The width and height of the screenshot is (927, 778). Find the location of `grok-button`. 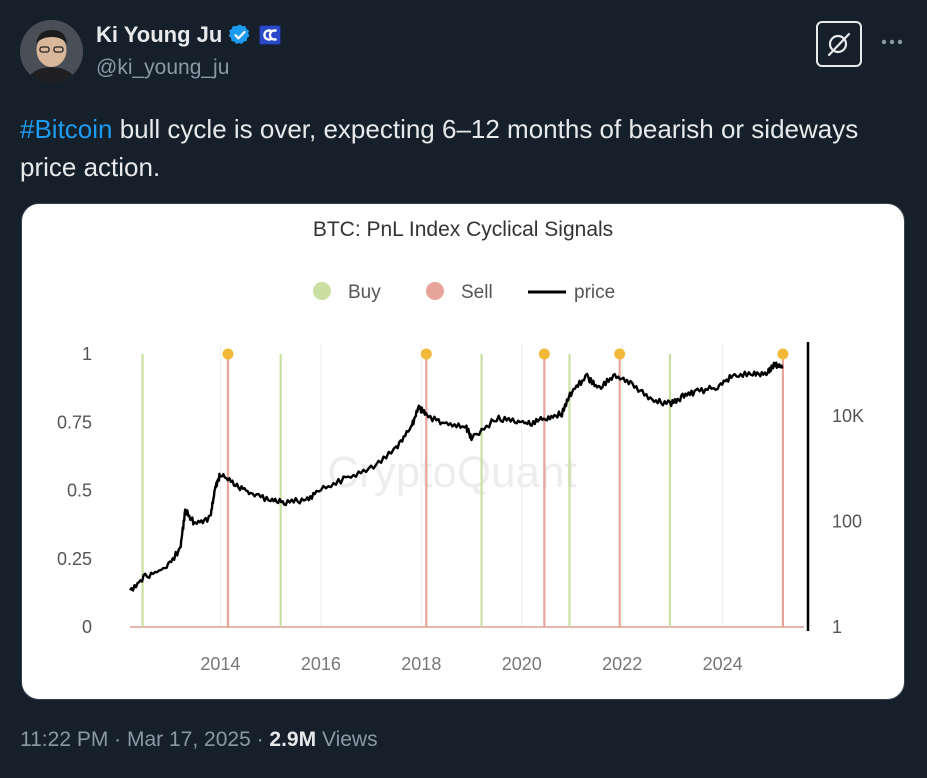

grok-button is located at coordinates (839, 44).